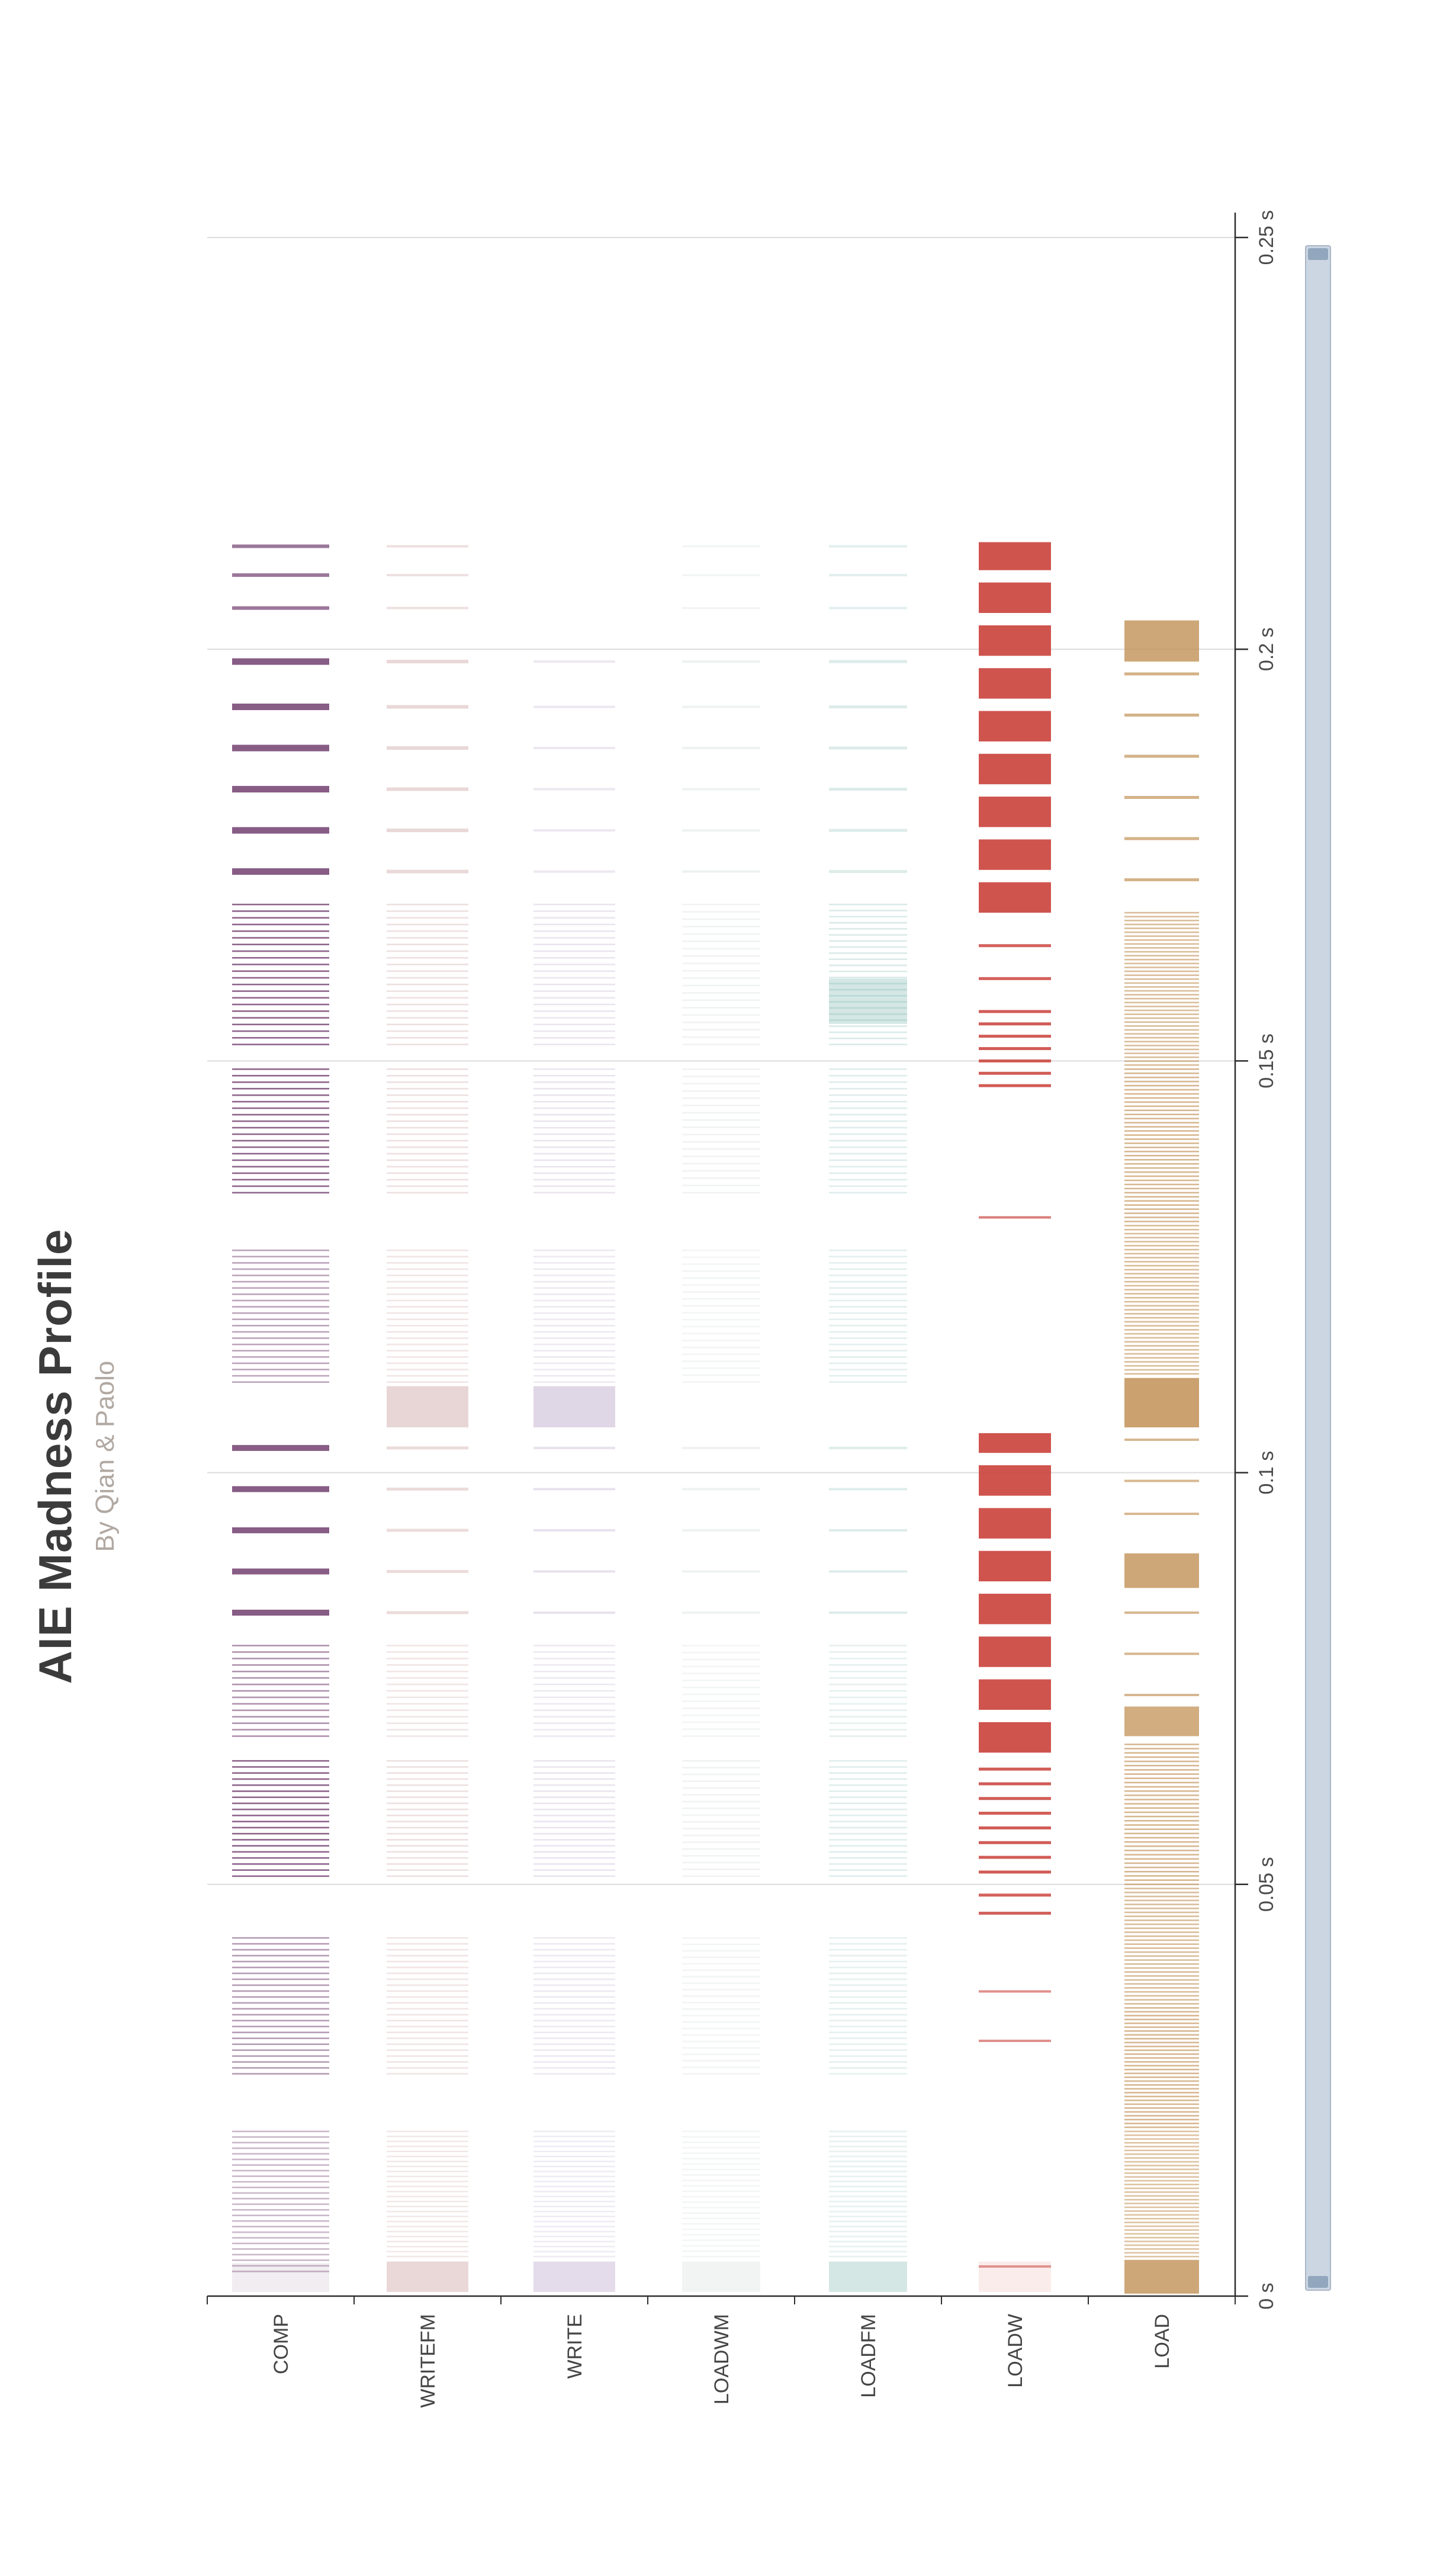 The width and height of the screenshot is (1456, 2549). Describe the element at coordinates (1015, 2351) in the screenshot. I see `track-label: LOADW` at that location.